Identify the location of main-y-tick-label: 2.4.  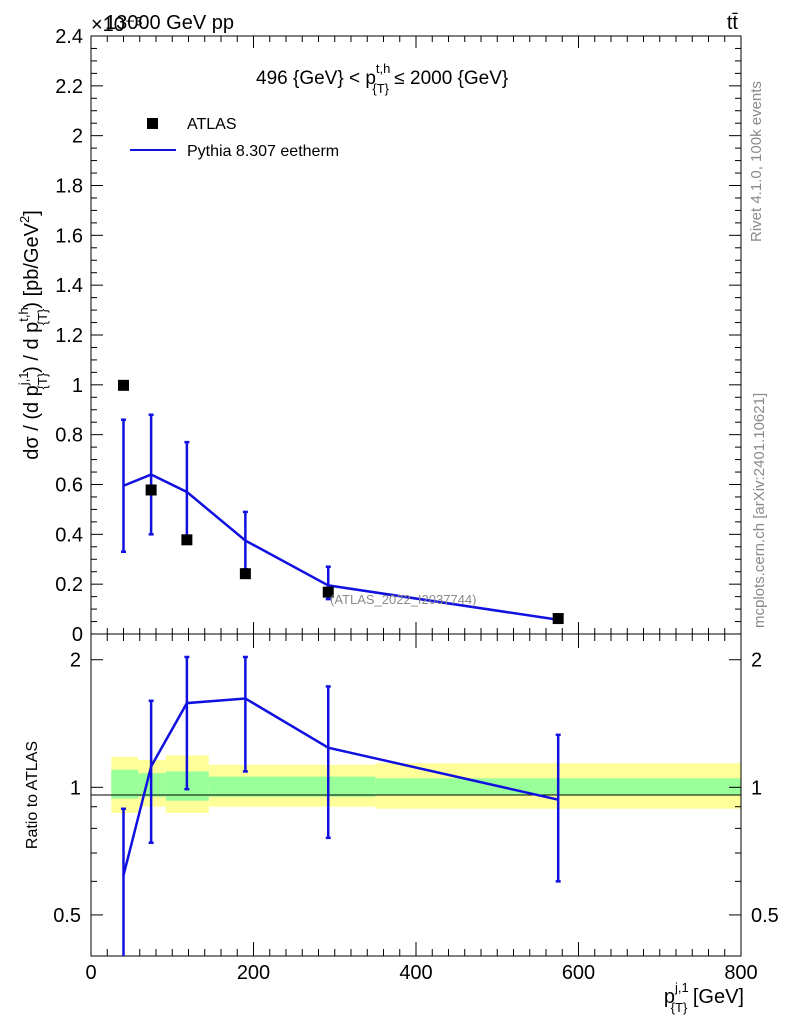
(69, 37).